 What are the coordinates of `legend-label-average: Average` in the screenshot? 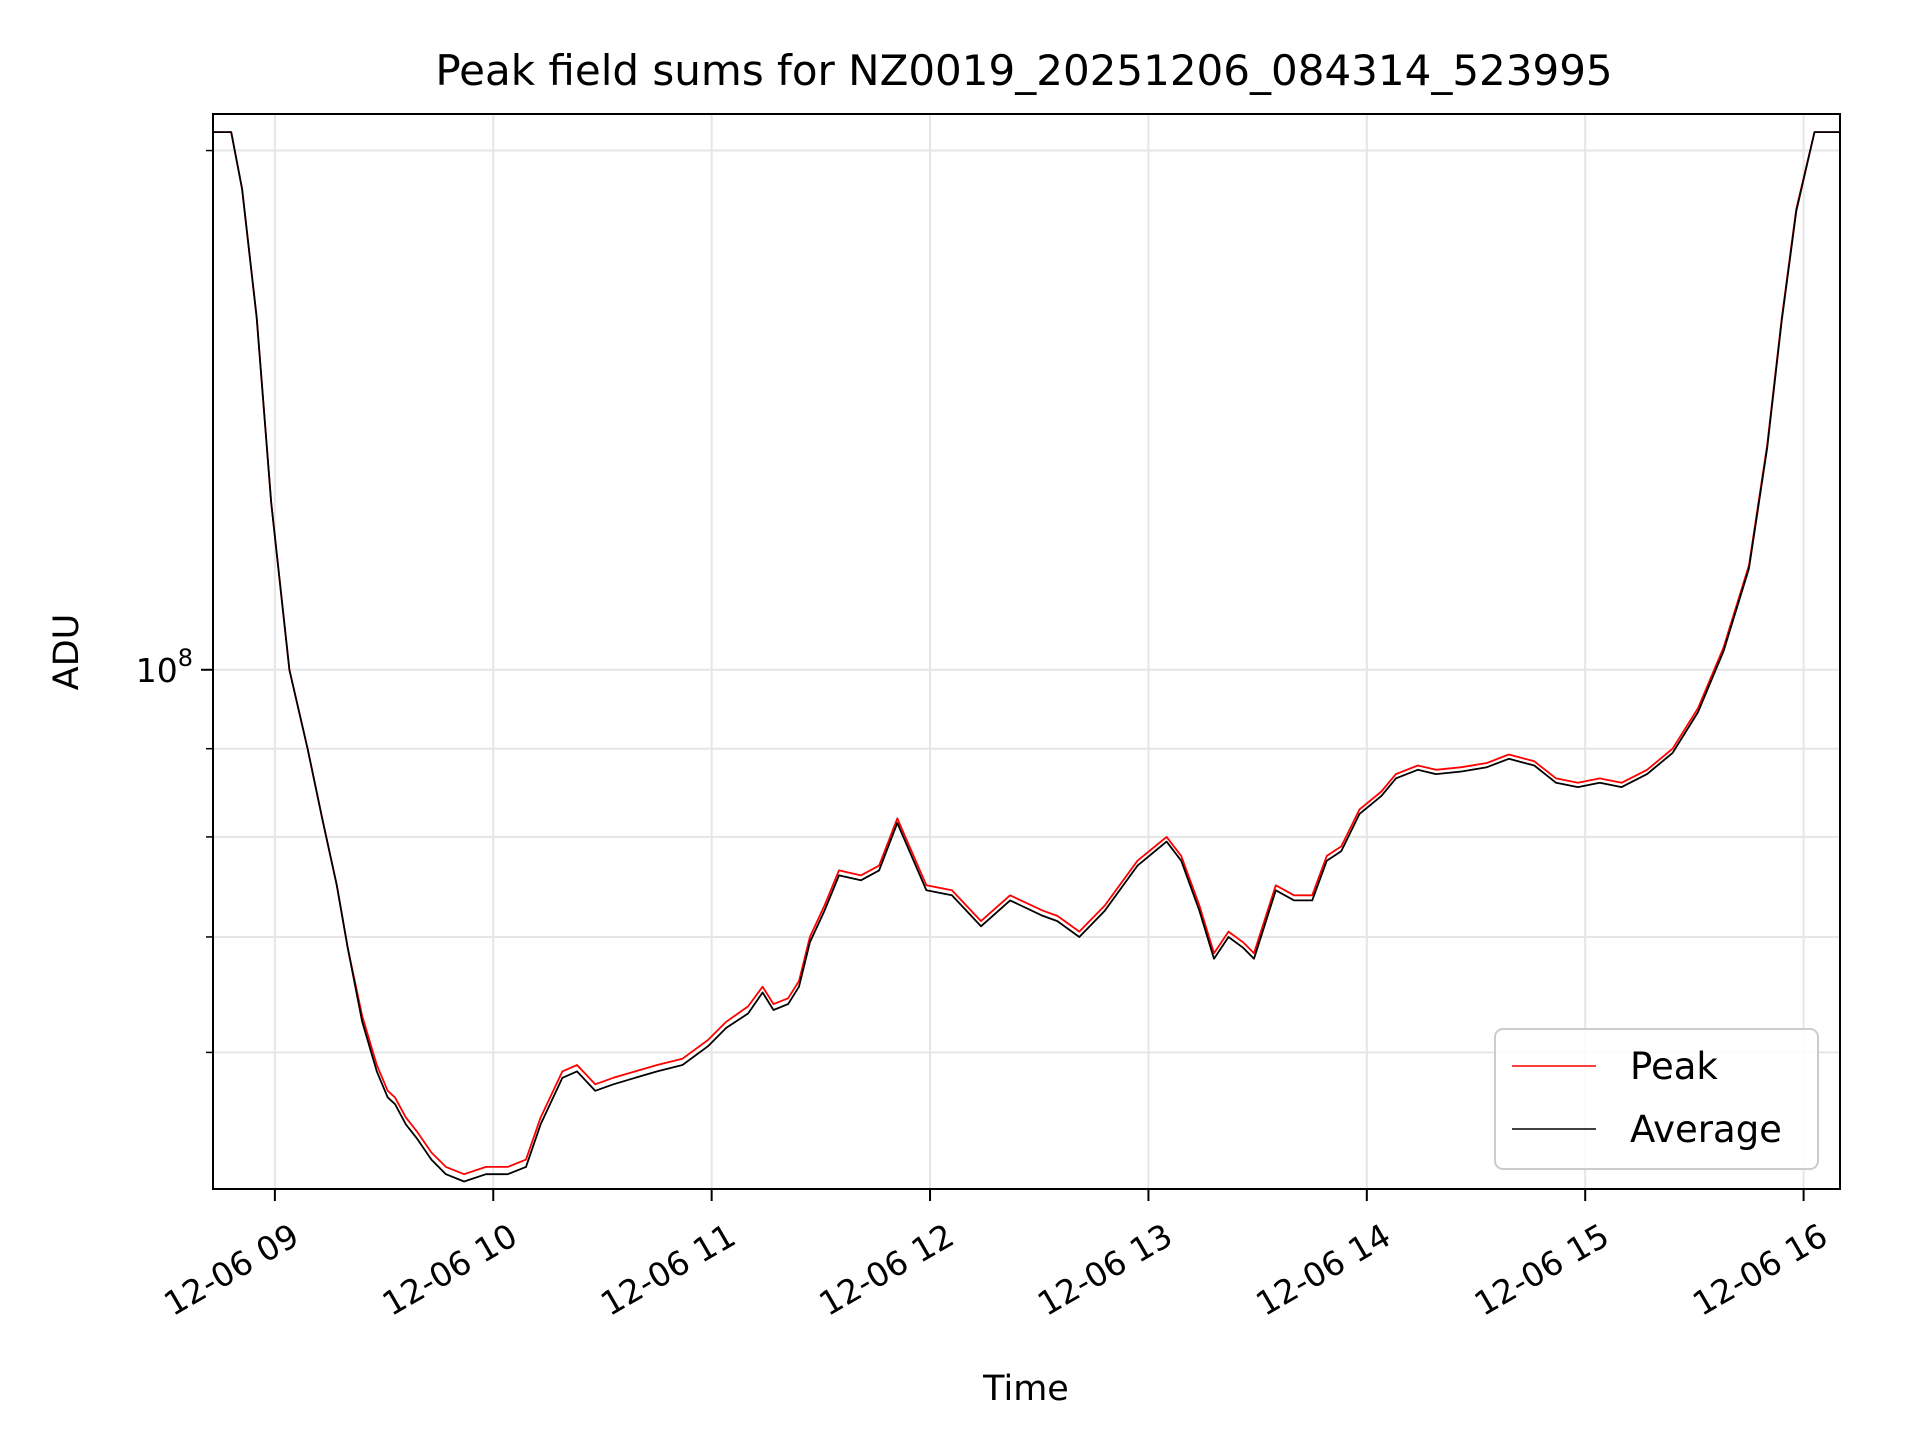 It's located at (1706, 1129).